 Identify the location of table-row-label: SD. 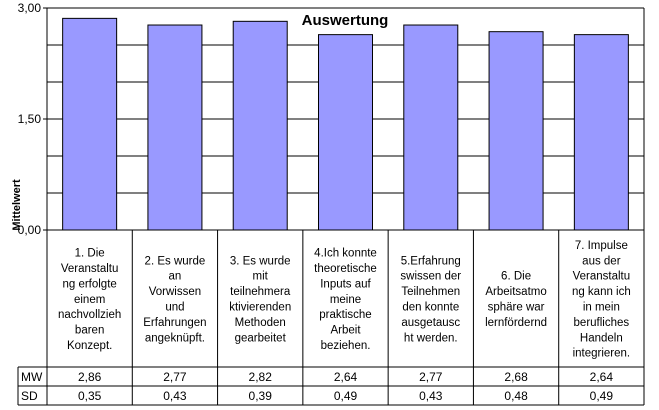
(29, 396).